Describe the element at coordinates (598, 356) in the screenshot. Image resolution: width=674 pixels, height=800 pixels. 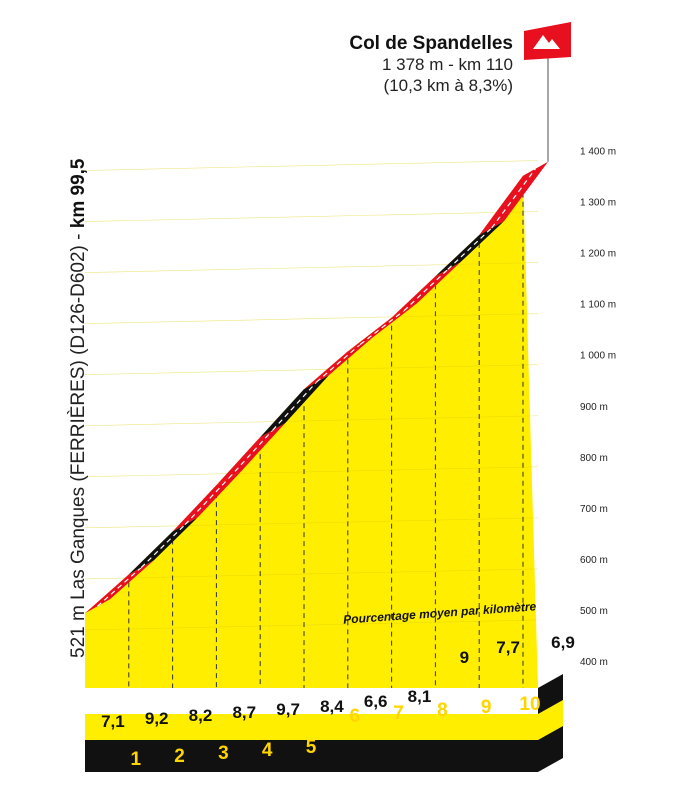
I see `y-tick-label: 1 000 m` at that location.